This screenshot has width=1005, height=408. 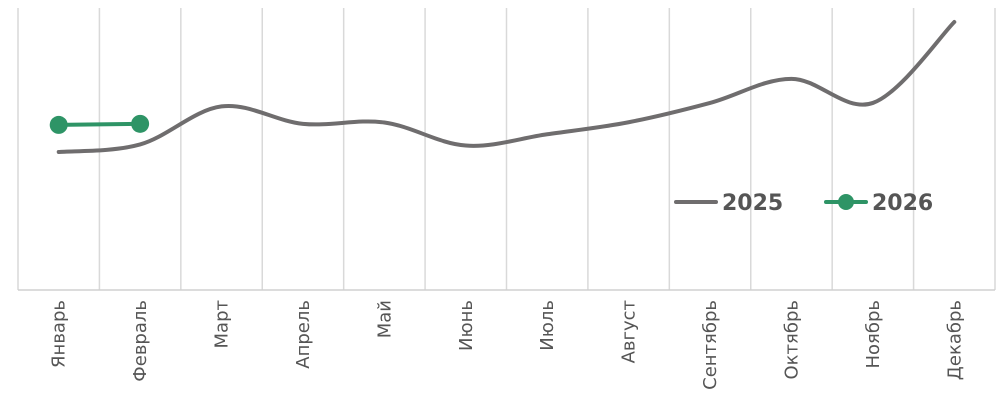 What do you see at coordinates (140, 341) in the screenshot?
I see `x-tick-label: Февраль` at bounding box center [140, 341].